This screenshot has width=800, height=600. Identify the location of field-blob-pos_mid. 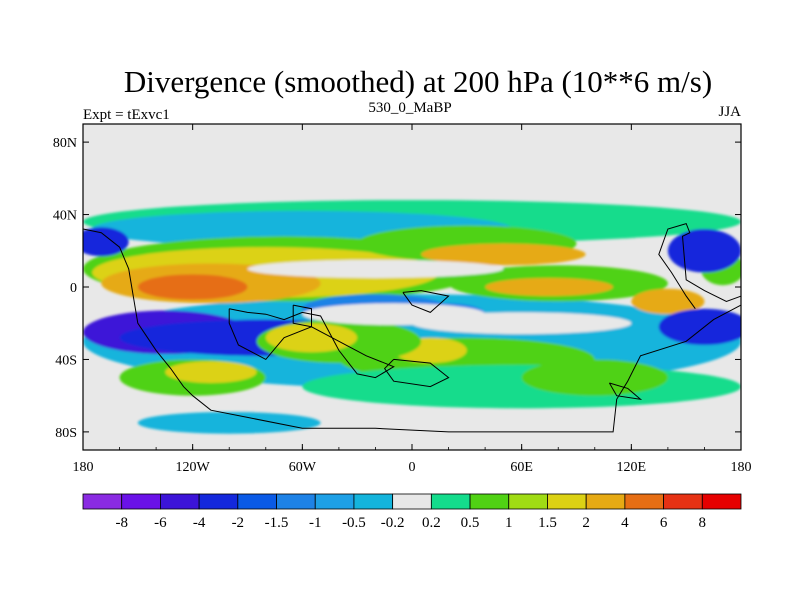
(594, 377).